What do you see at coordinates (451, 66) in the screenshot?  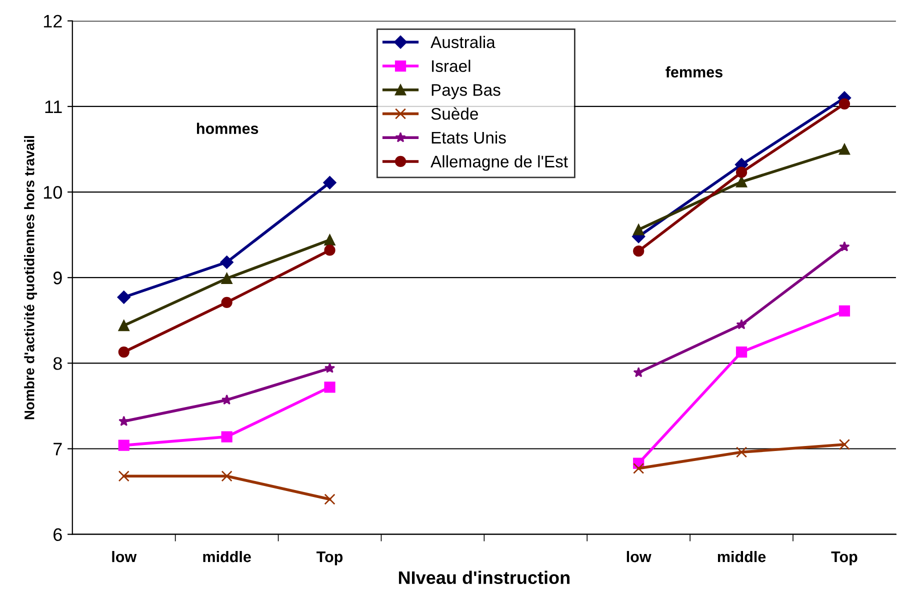 I see `legend-label: Israel` at bounding box center [451, 66].